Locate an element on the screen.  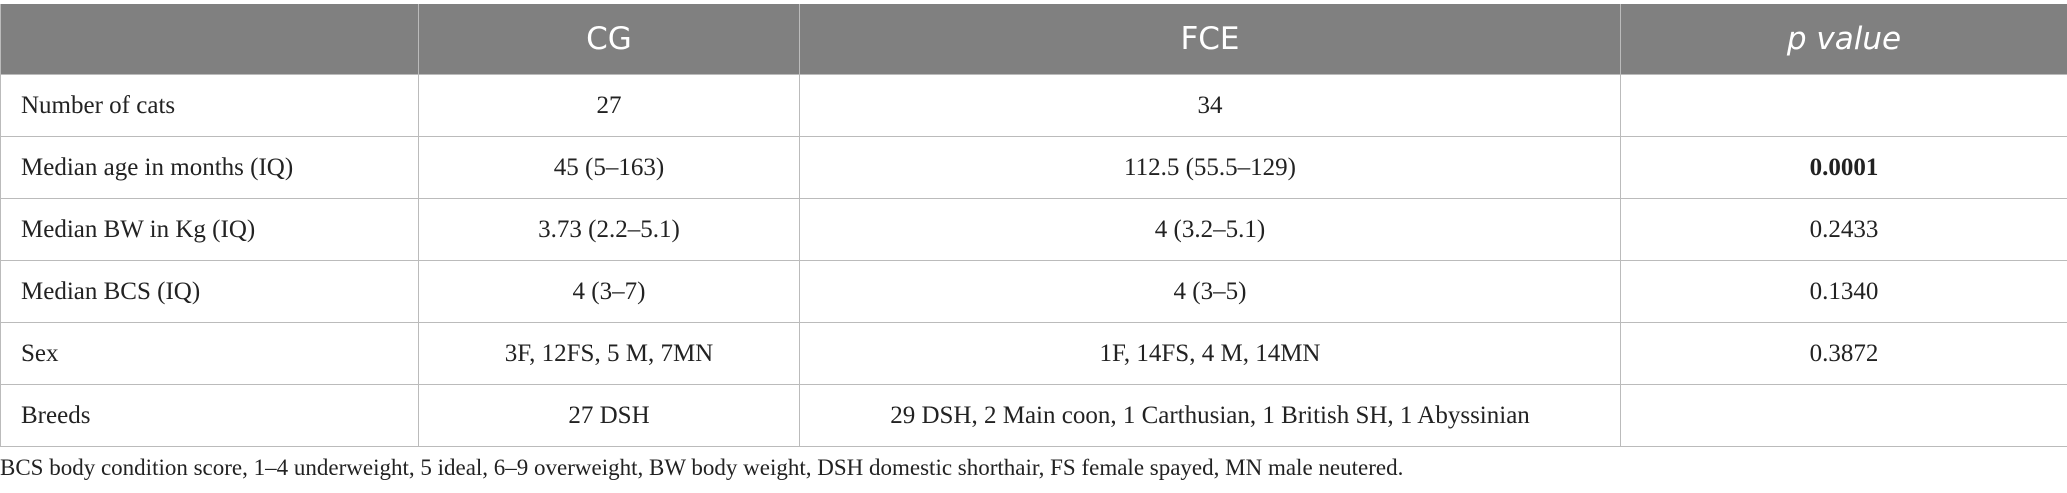
header-cell: p value is located at coordinates (1843, 39).